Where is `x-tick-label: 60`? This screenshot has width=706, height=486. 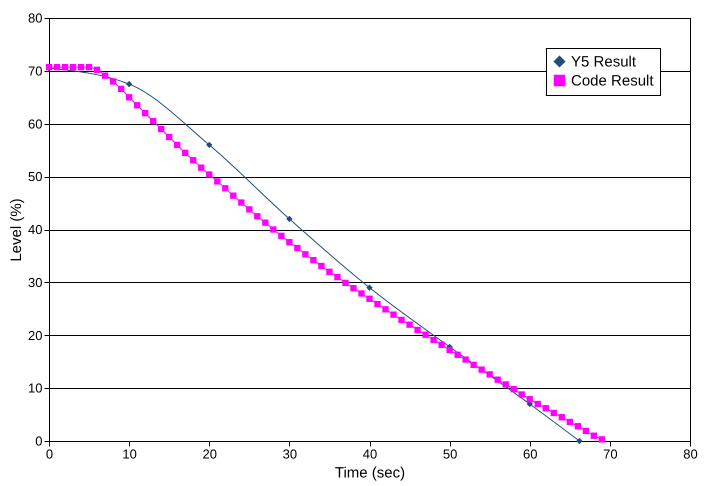
x-tick-label: 60 is located at coordinates (530, 454).